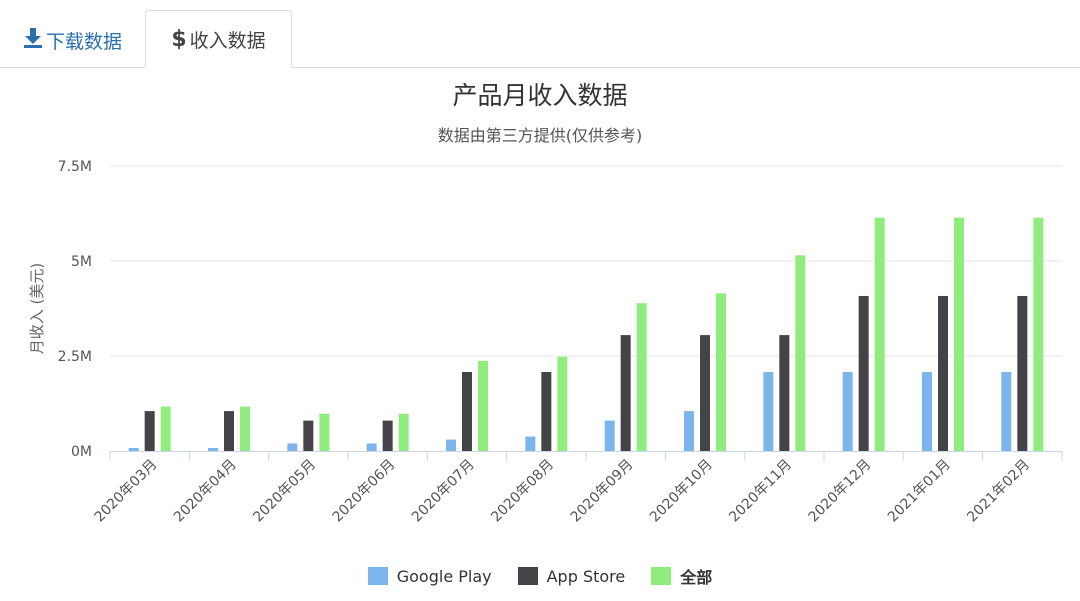  Describe the element at coordinates (444, 576) in the screenshot. I see `legend-label: Google Play` at that location.